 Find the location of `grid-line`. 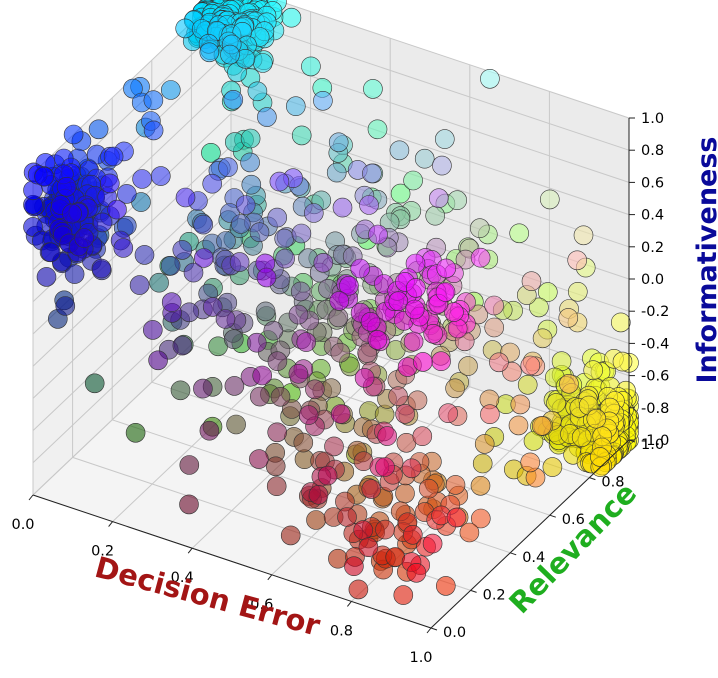

grid-line is located at coordinates (452, 59).